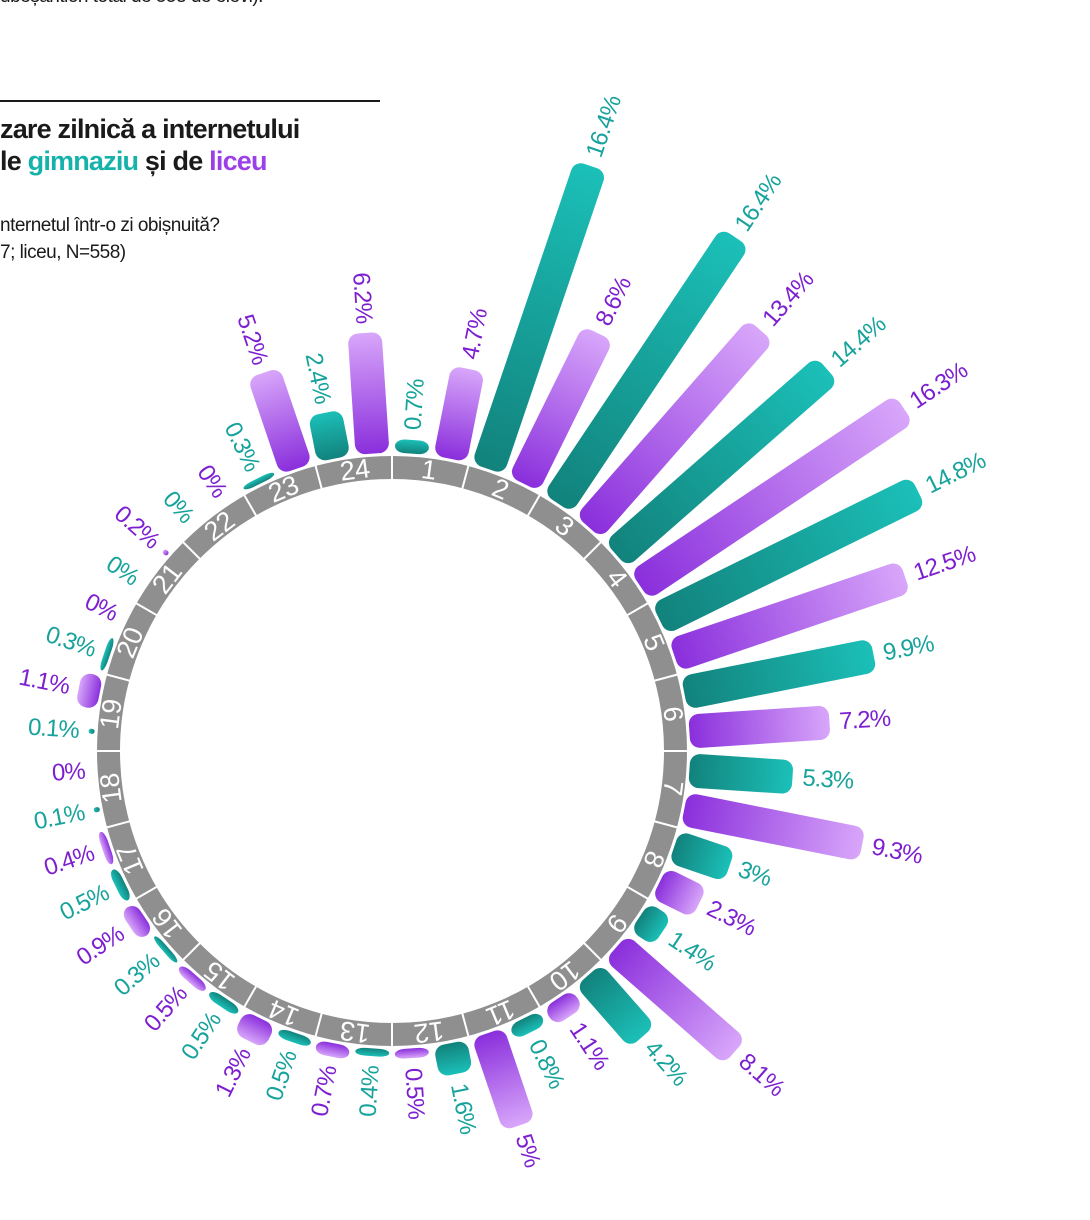 The width and height of the screenshot is (1090, 1220). Describe the element at coordinates (68, 772) in the screenshot. I see `value-label-liceu-hour-18: 0%` at that location.